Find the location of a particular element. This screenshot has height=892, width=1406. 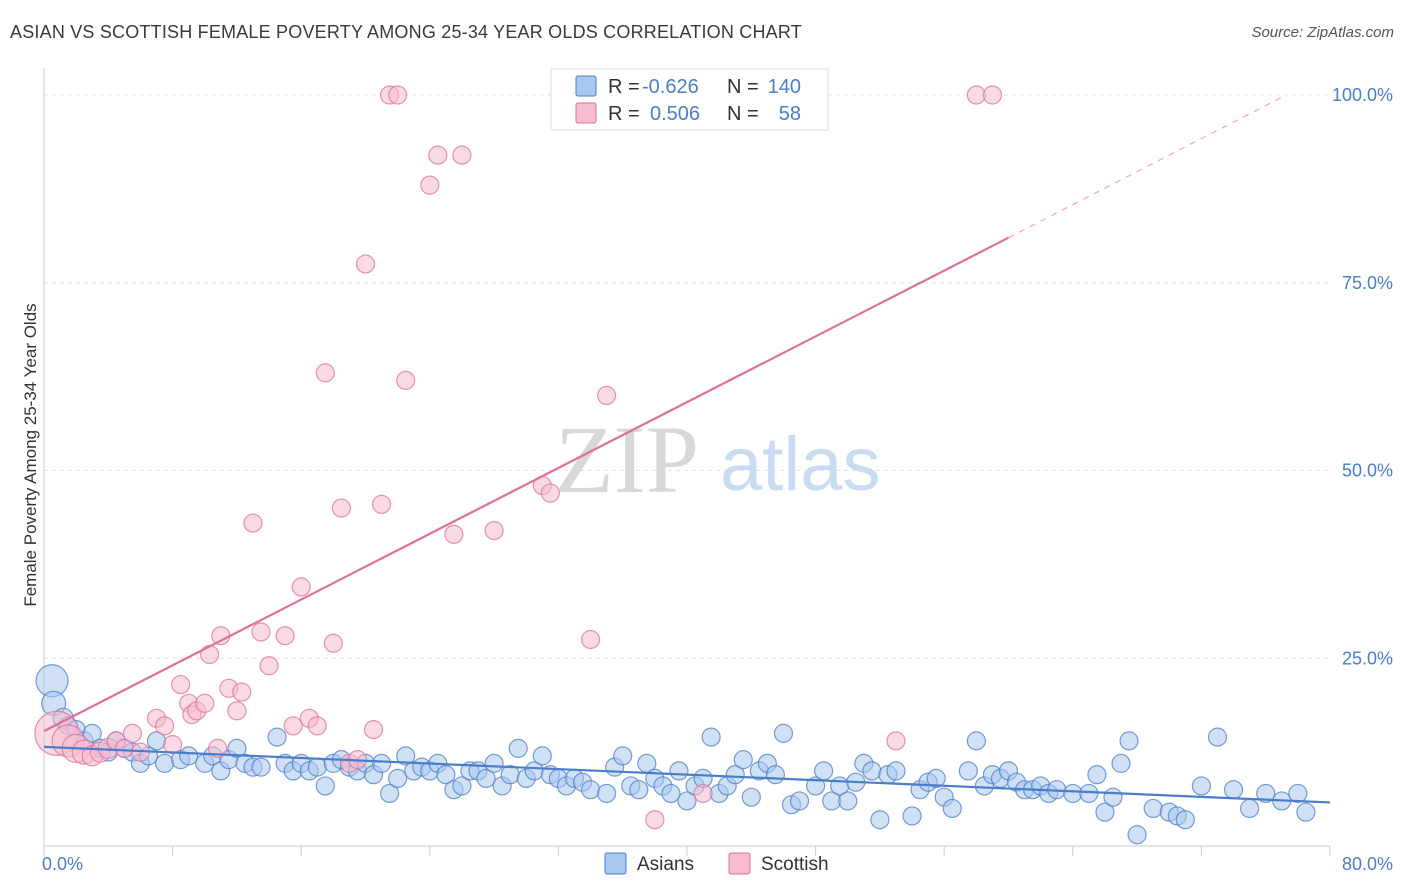

x-tick-label-min: 0.0% is located at coordinates (62, 864).